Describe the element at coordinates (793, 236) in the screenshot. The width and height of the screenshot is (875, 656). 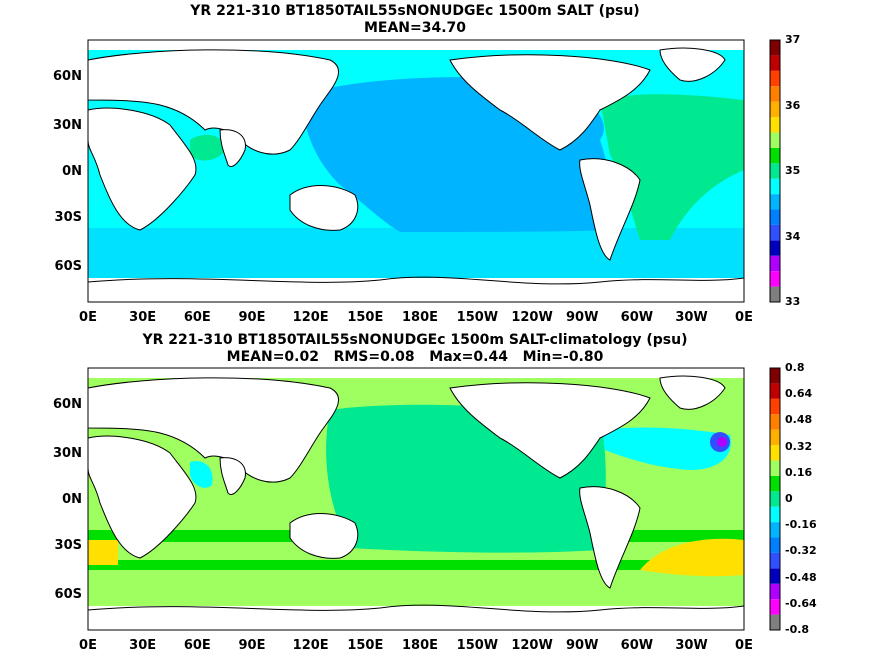
I see `colorbar-tick-label: 34` at that location.